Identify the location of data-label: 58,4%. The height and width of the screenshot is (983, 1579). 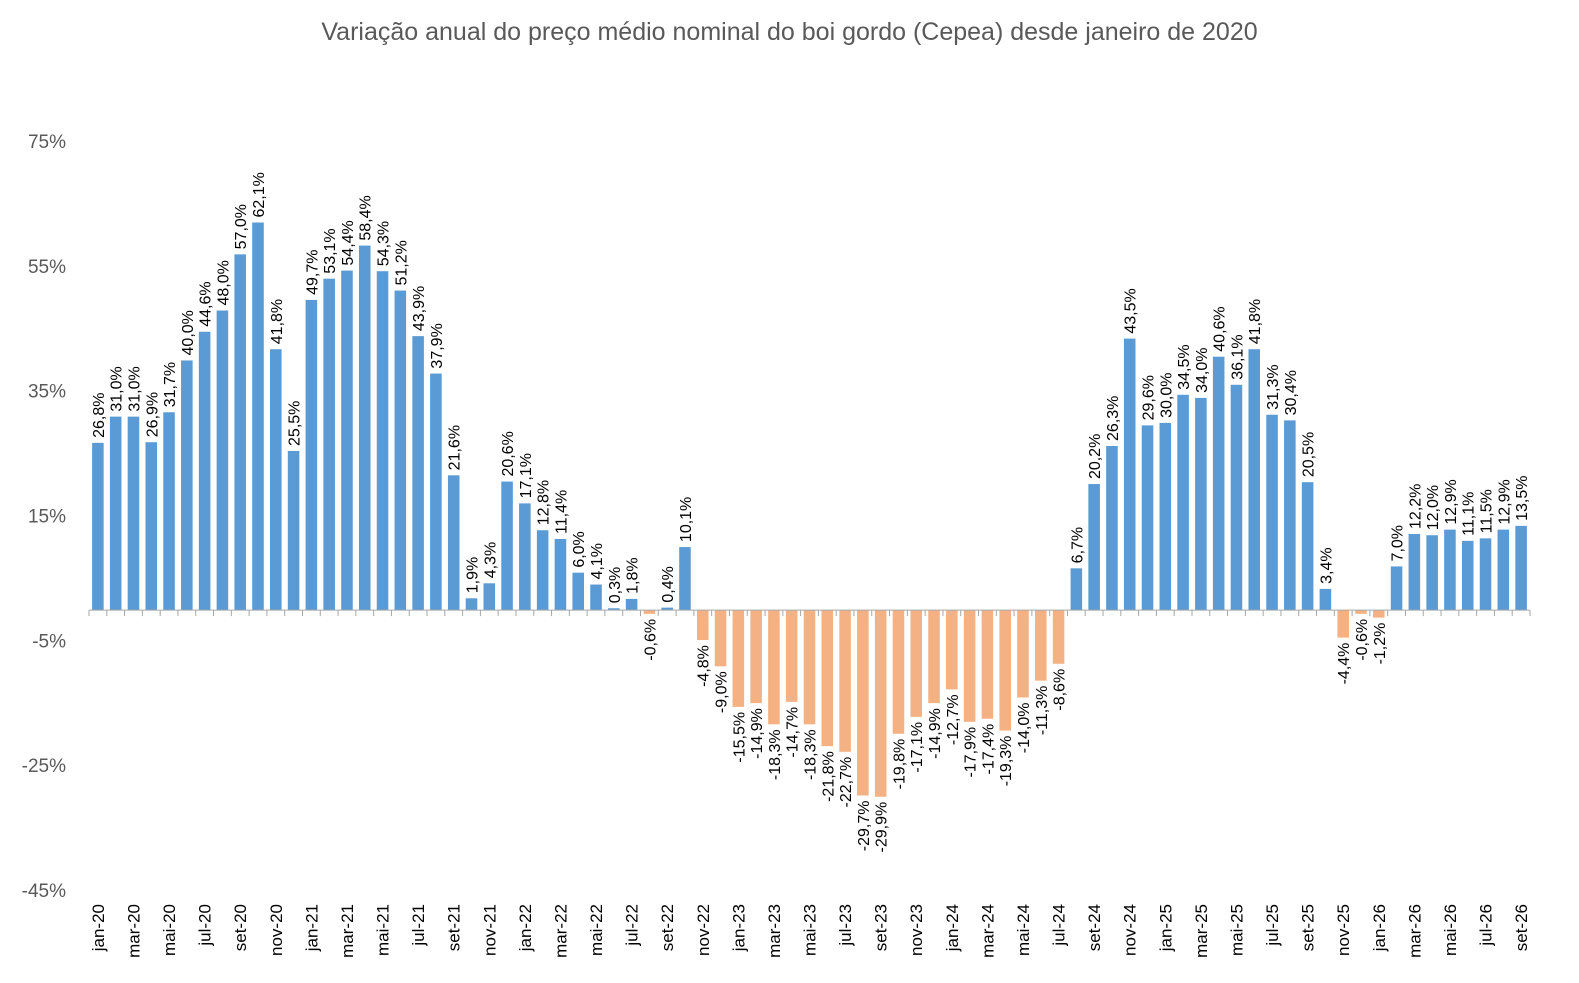
(366, 217).